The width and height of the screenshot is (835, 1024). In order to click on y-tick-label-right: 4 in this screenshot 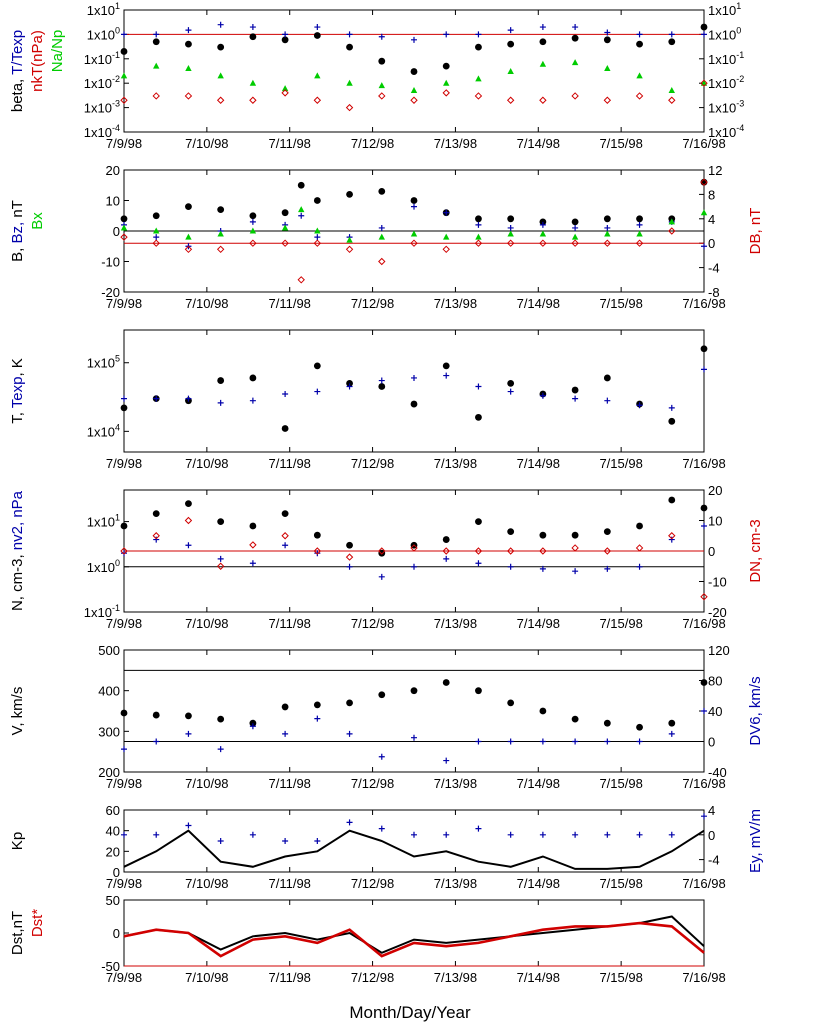, I will do `click(711, 810)`.